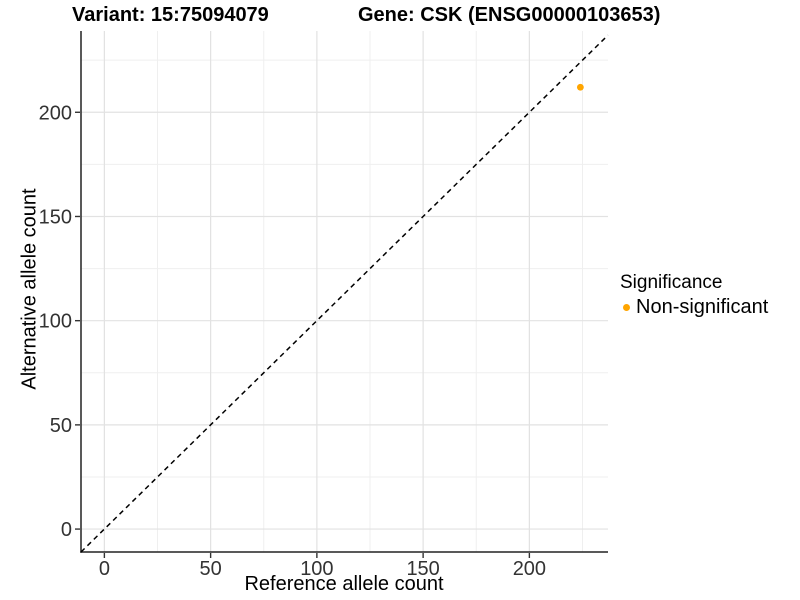  What do you see at coordinates (104, 569) in the screenshot?
I see `x-tick-label: 0` at bounding box center [104, 569].